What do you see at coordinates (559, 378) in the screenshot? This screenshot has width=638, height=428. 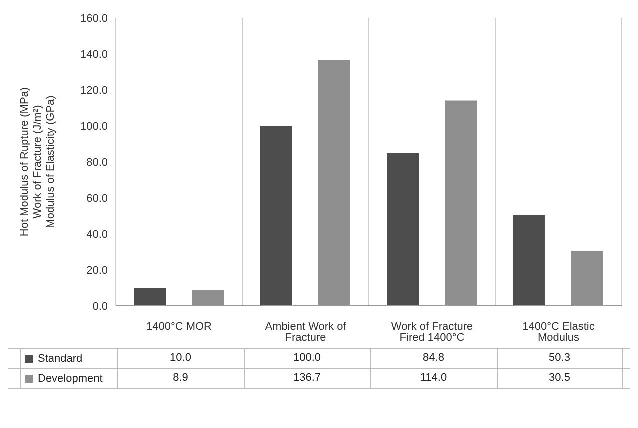 I see `data-label: 30.5` at bounding box center [559, 378].